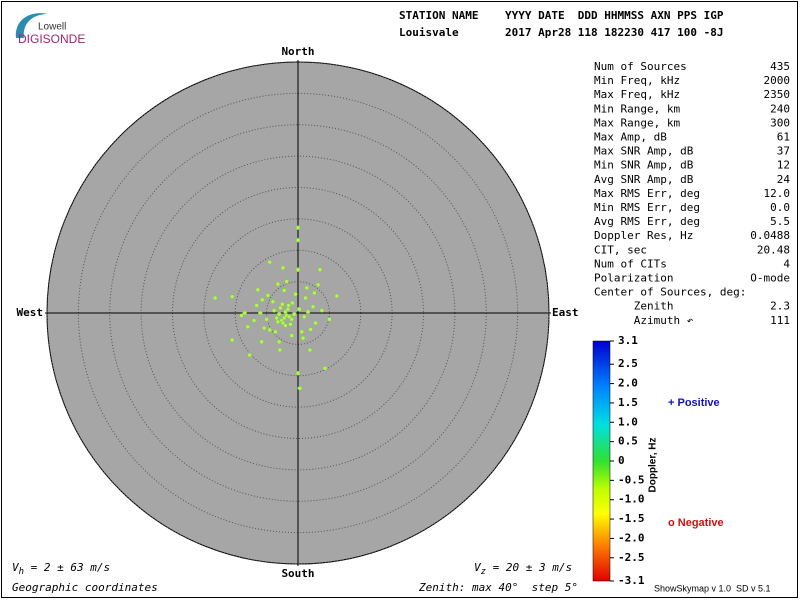 The width and height of the screenshot is (800, 600). I want to click on vh-label: Vh = 2 ± 63 m/s, so click(61, 569).